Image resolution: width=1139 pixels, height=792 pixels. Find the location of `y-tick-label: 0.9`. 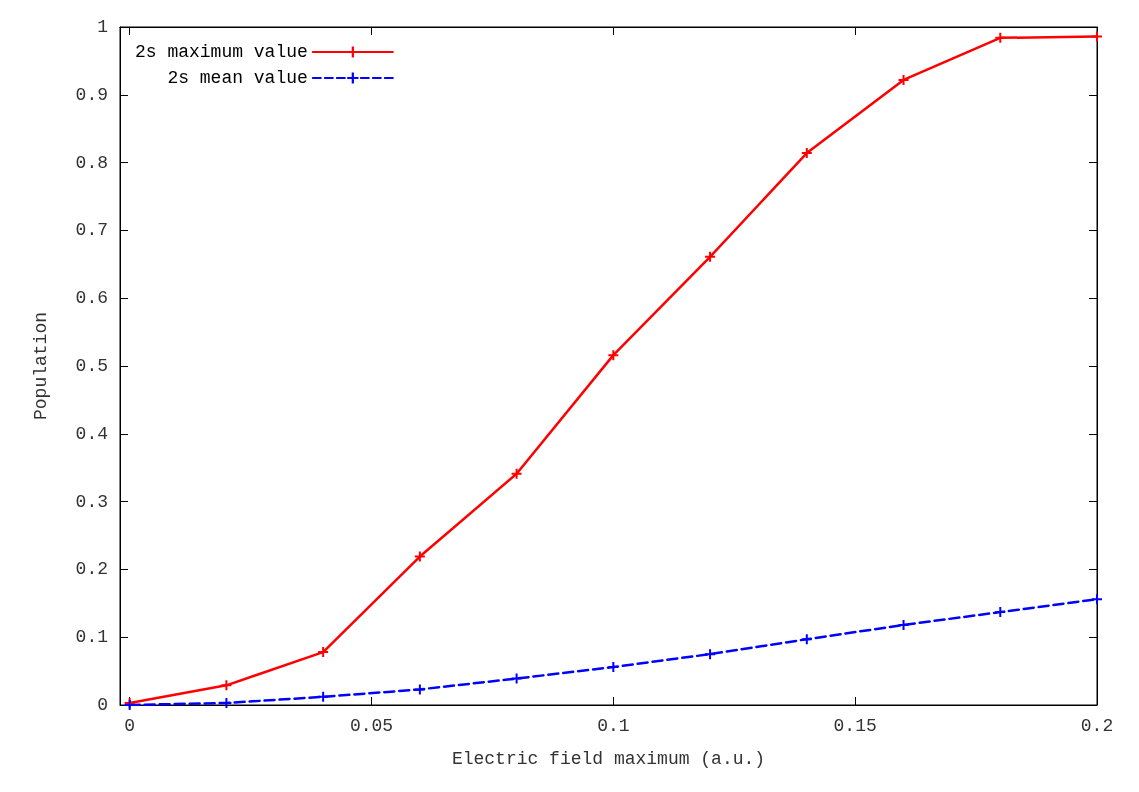

y-tick-label: 0.9 is located at coordinates (91, 94).